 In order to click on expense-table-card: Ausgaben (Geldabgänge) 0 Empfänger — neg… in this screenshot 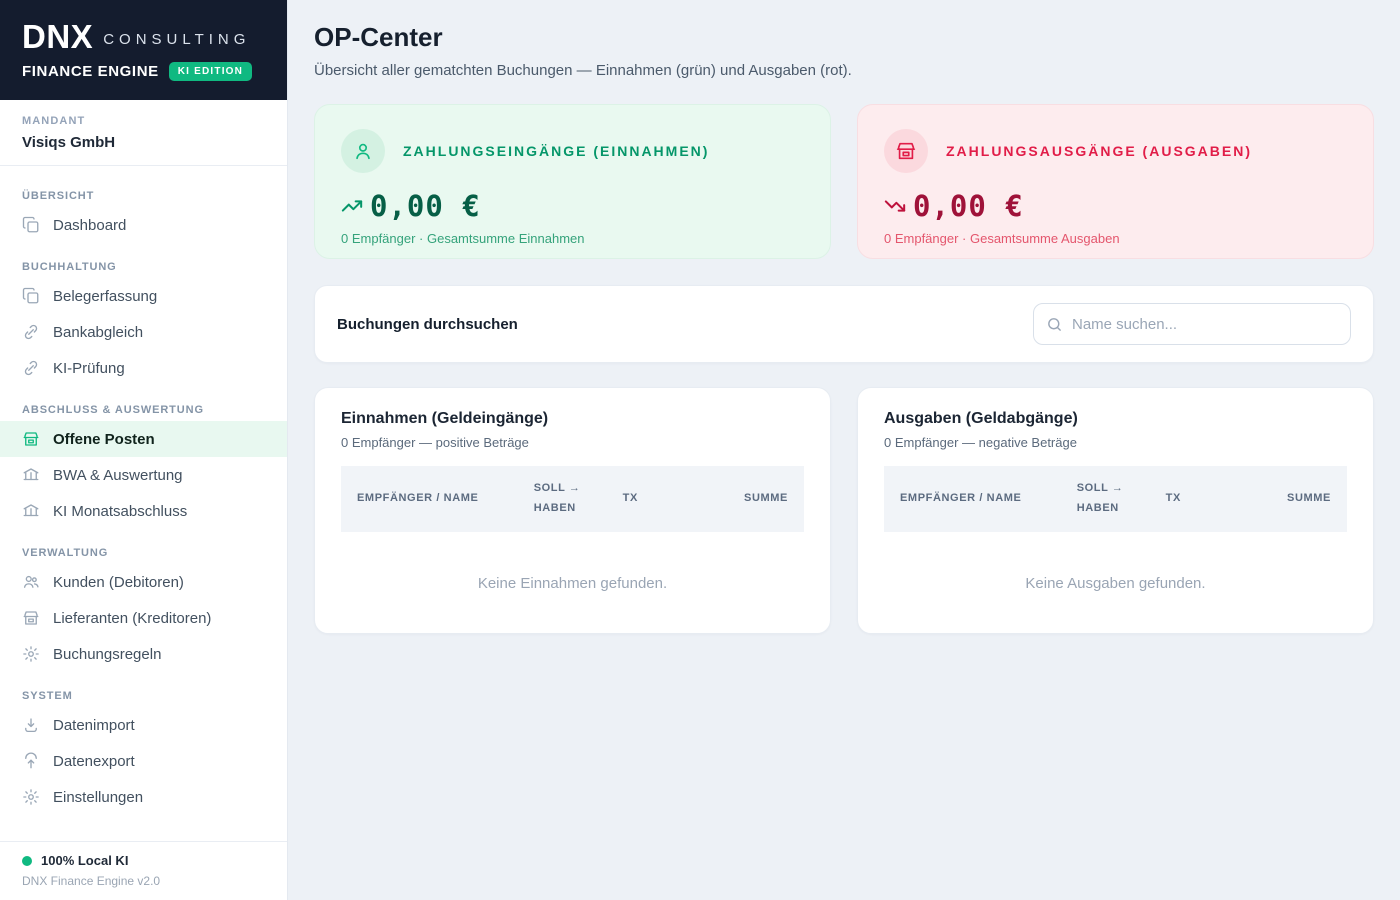, I will do `click(1115, 510)`.